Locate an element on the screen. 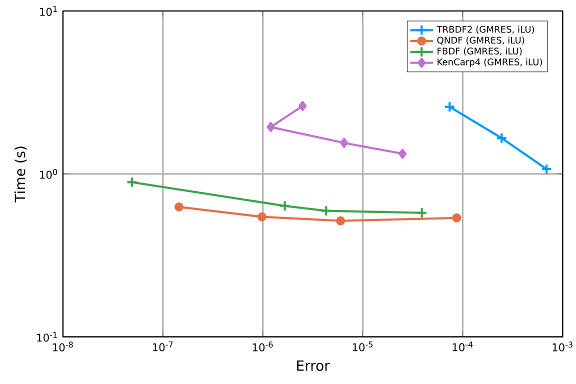  y-tick-label: 10$^{1}$ is located at coordinates (48, 11).